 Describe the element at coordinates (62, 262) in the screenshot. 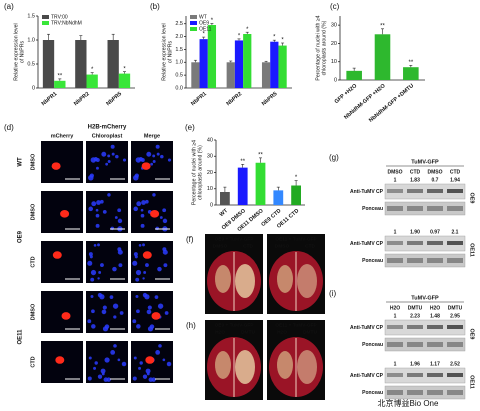

I see `micrograph` at that location.